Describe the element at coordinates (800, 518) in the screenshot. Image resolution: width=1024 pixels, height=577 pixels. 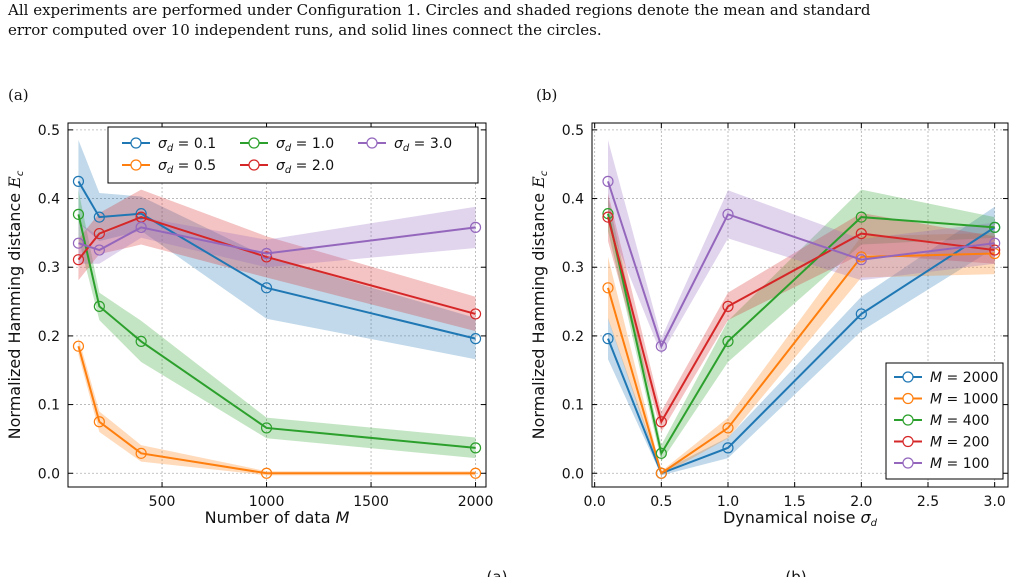
I see `x-axis-label: Dynamical noise σd` at that location.